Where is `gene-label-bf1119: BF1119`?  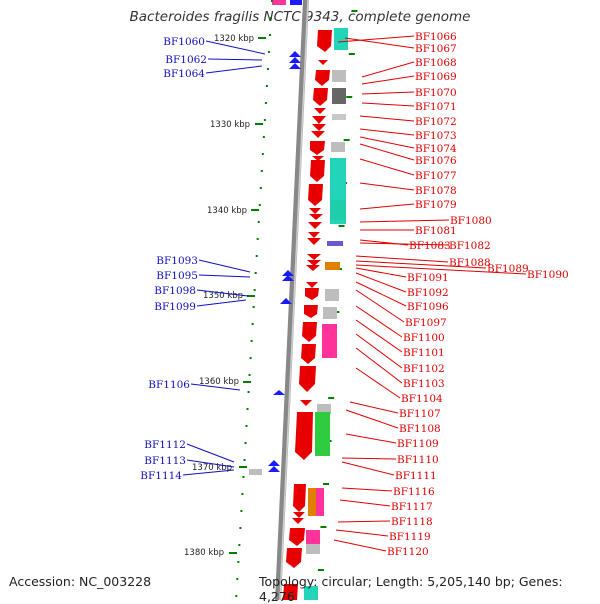
gene-label-bf1119: BF1119 is located at coordinates (410, 537).